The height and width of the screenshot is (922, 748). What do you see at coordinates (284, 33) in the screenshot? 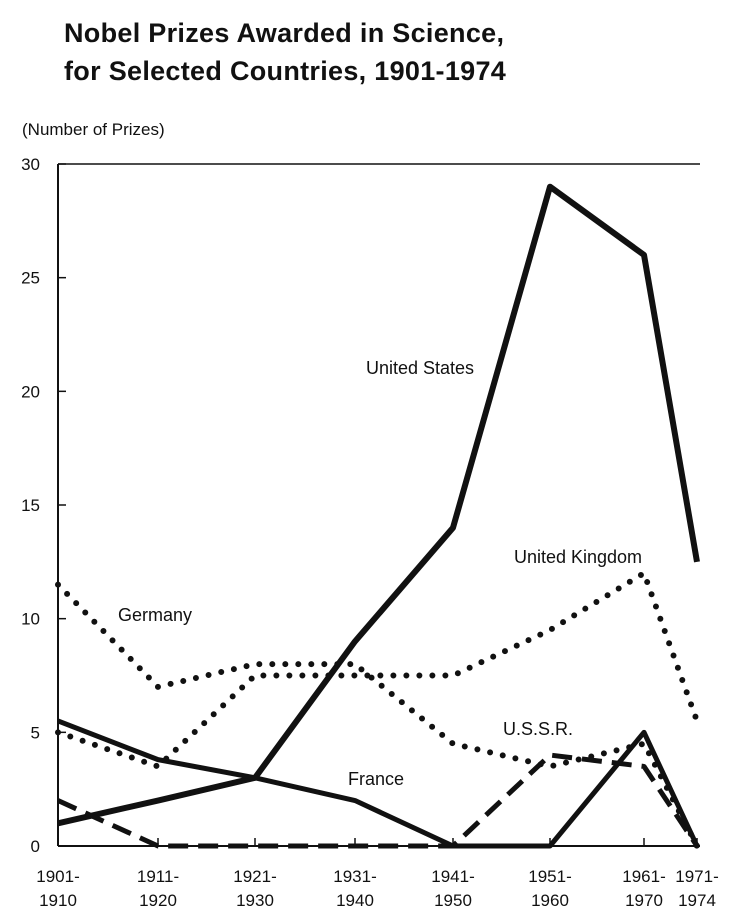
I see `chart-title-line1: Nobel Prizes Awarded in Science,` at bounding box center [284, 33].